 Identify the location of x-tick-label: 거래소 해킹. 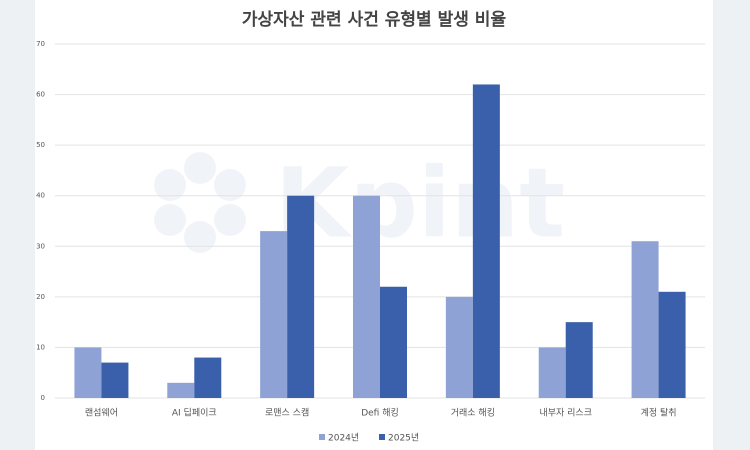
(473, 413).